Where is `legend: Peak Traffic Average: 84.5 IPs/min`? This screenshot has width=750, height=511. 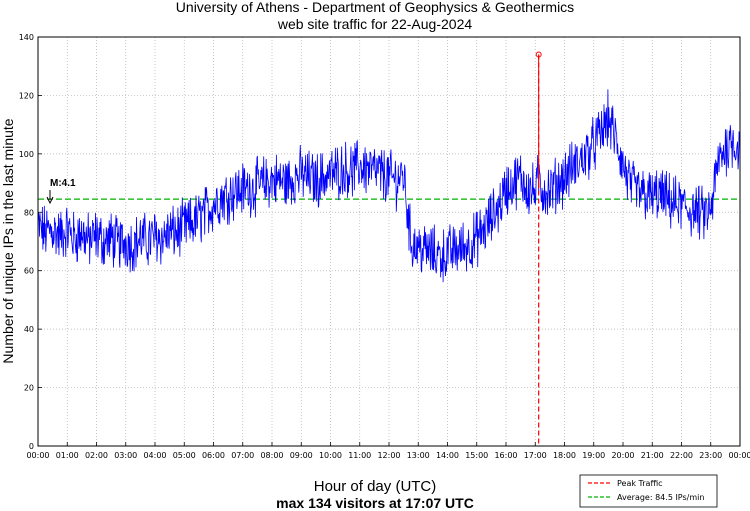
legend: Peak Traffic Average: 84.5 IPs/min is located at coordinates (648, 491).